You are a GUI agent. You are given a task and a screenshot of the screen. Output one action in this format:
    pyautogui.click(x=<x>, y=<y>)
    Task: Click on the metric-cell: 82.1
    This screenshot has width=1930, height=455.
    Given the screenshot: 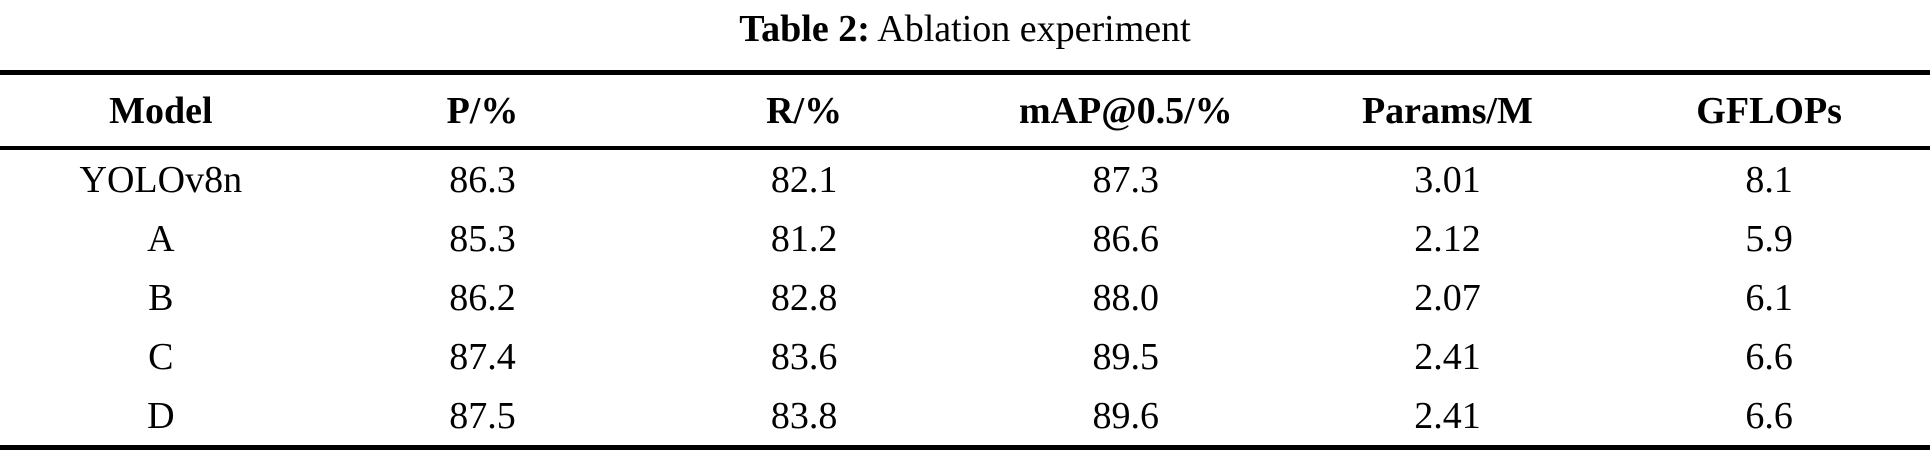 What is the action you would take?
    pyautogui.click(x=804, y=179)
    